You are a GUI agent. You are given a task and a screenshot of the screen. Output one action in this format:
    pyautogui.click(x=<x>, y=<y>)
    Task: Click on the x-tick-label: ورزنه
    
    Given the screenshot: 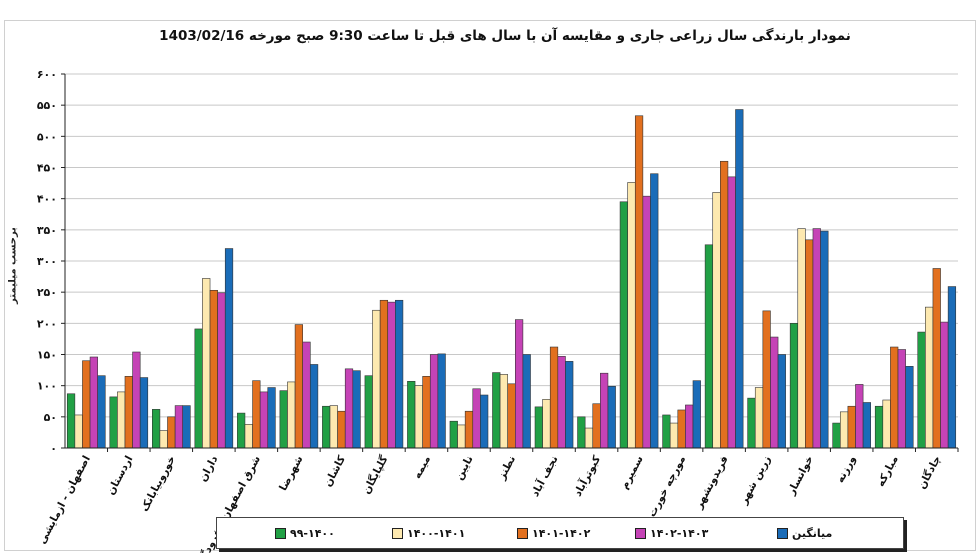 What is the action you would take?
    pyautogui.click(x=846, y=469)
    